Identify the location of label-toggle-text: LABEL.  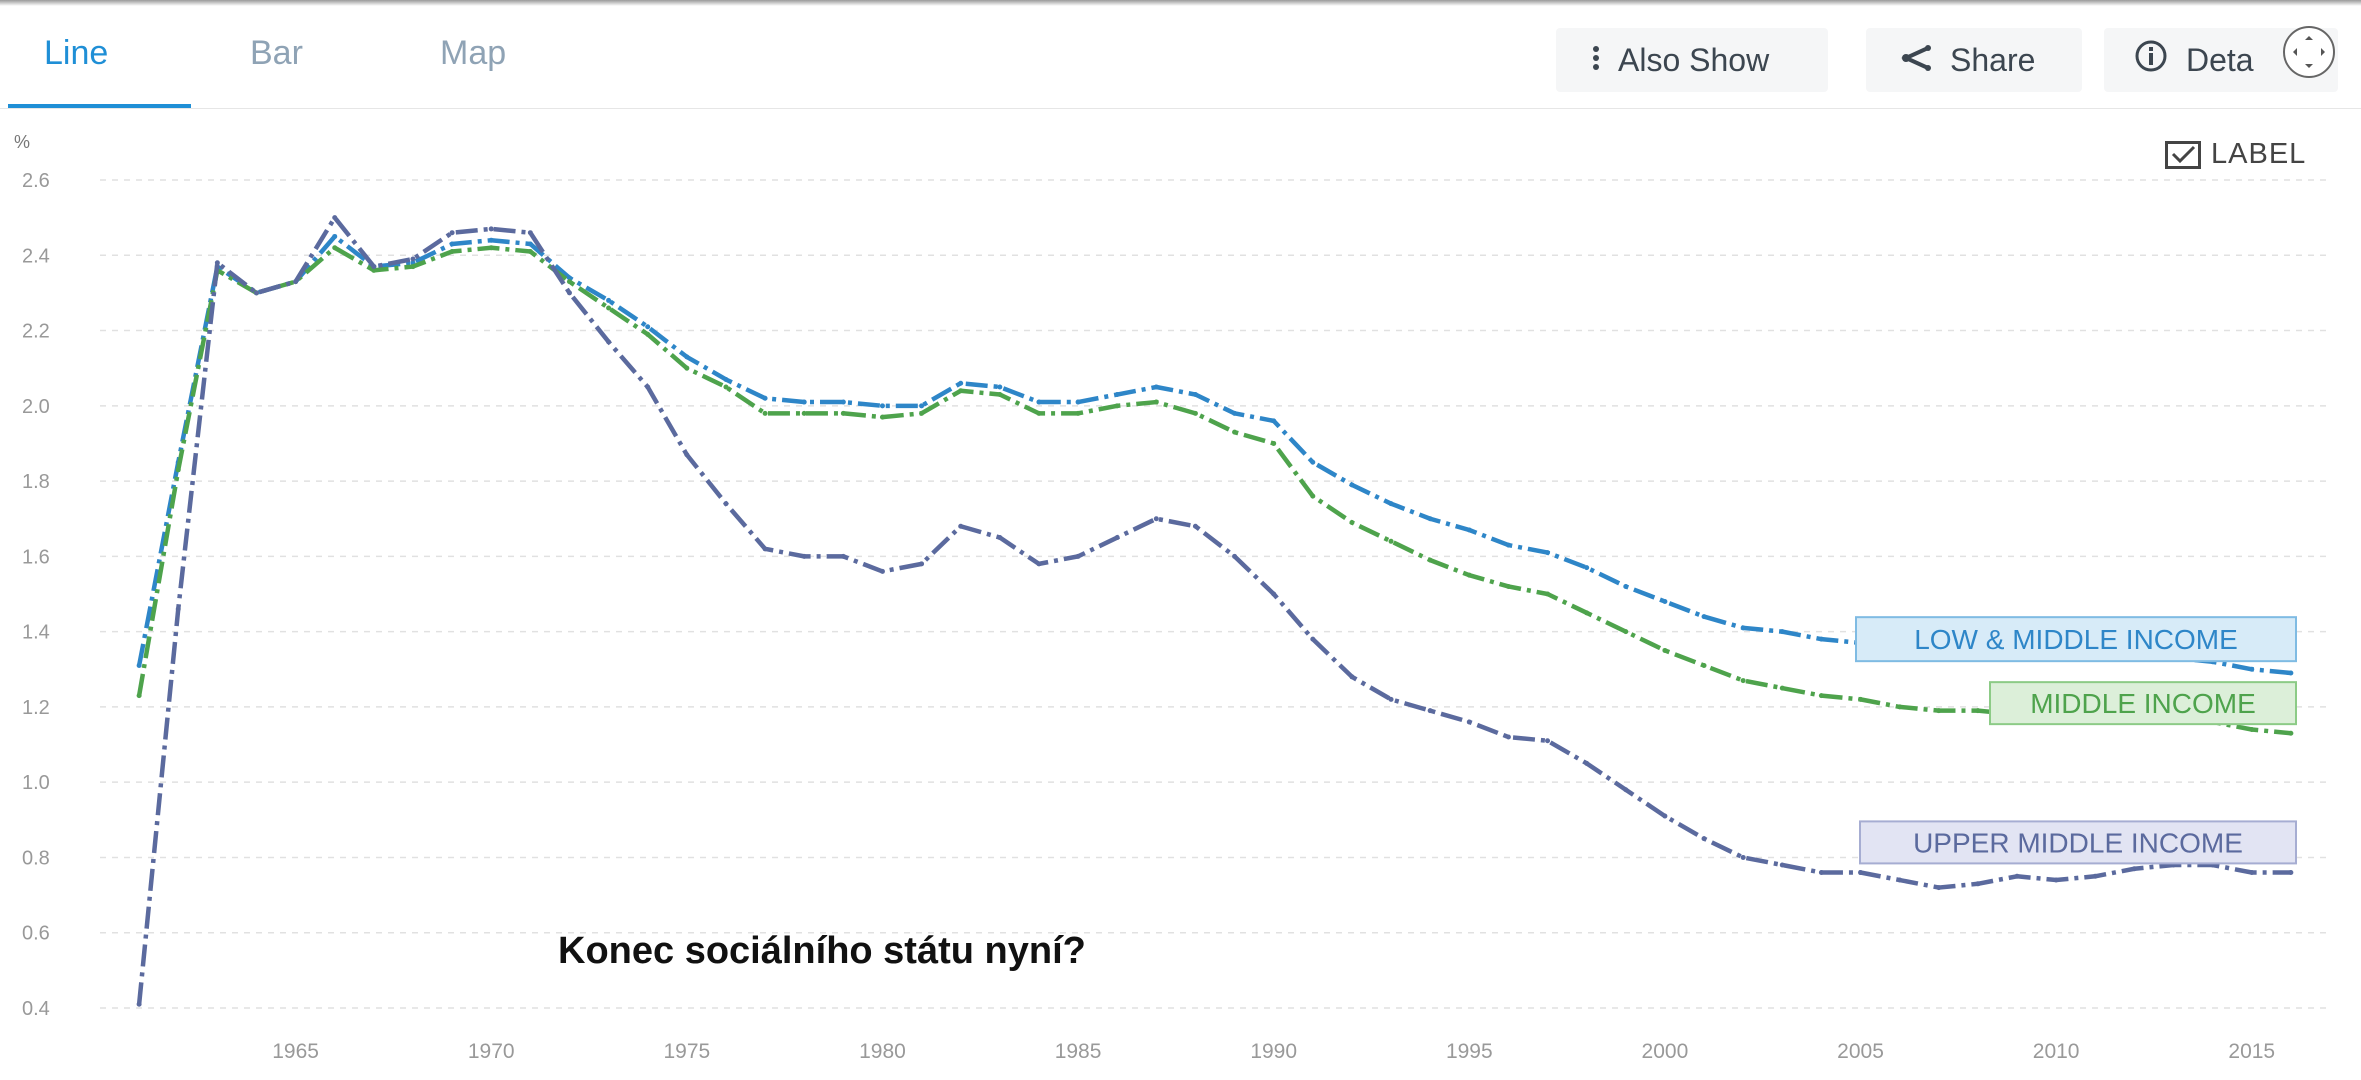
(2259, 154).